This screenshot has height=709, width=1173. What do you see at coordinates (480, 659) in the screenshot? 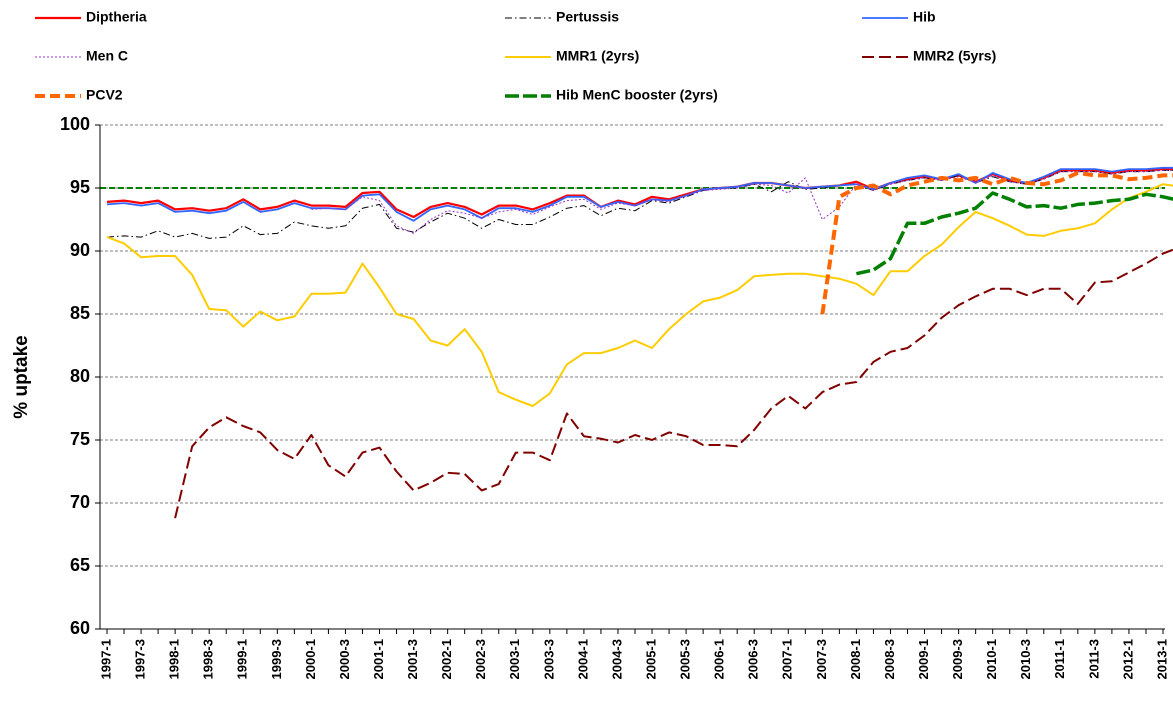
I see `x-tick-label: 2002-3` at bounding box center [480, 659].